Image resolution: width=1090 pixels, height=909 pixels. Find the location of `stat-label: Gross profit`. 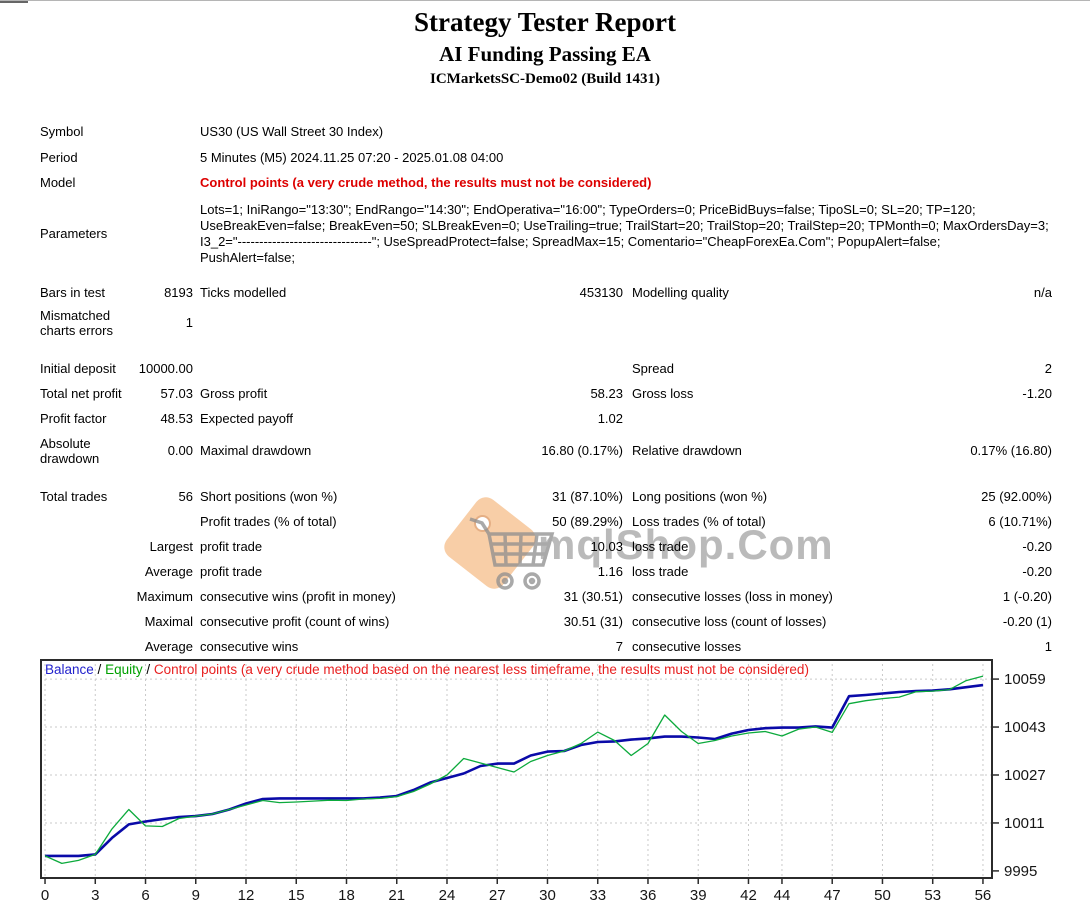

stat-label: Gross profit is located at coordinates (234, 393).